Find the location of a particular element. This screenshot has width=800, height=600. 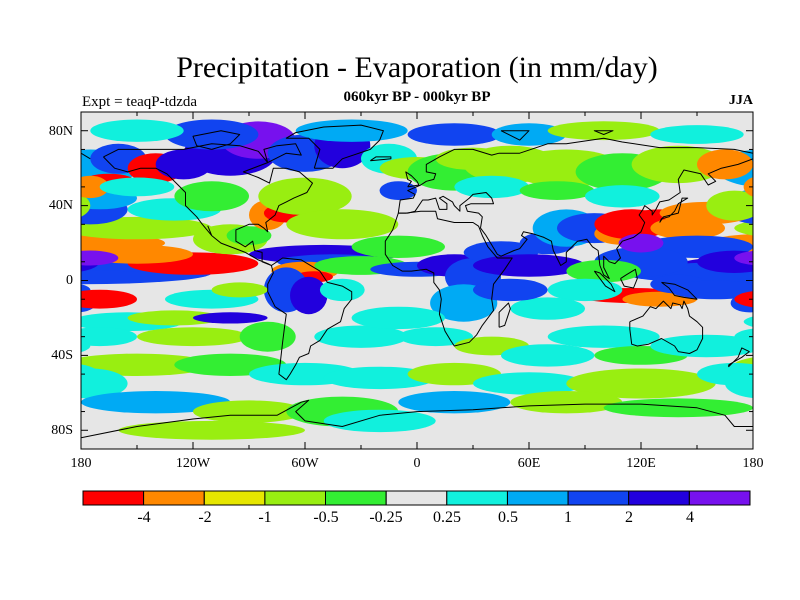

colorbar is located at coordinates (416, 498).